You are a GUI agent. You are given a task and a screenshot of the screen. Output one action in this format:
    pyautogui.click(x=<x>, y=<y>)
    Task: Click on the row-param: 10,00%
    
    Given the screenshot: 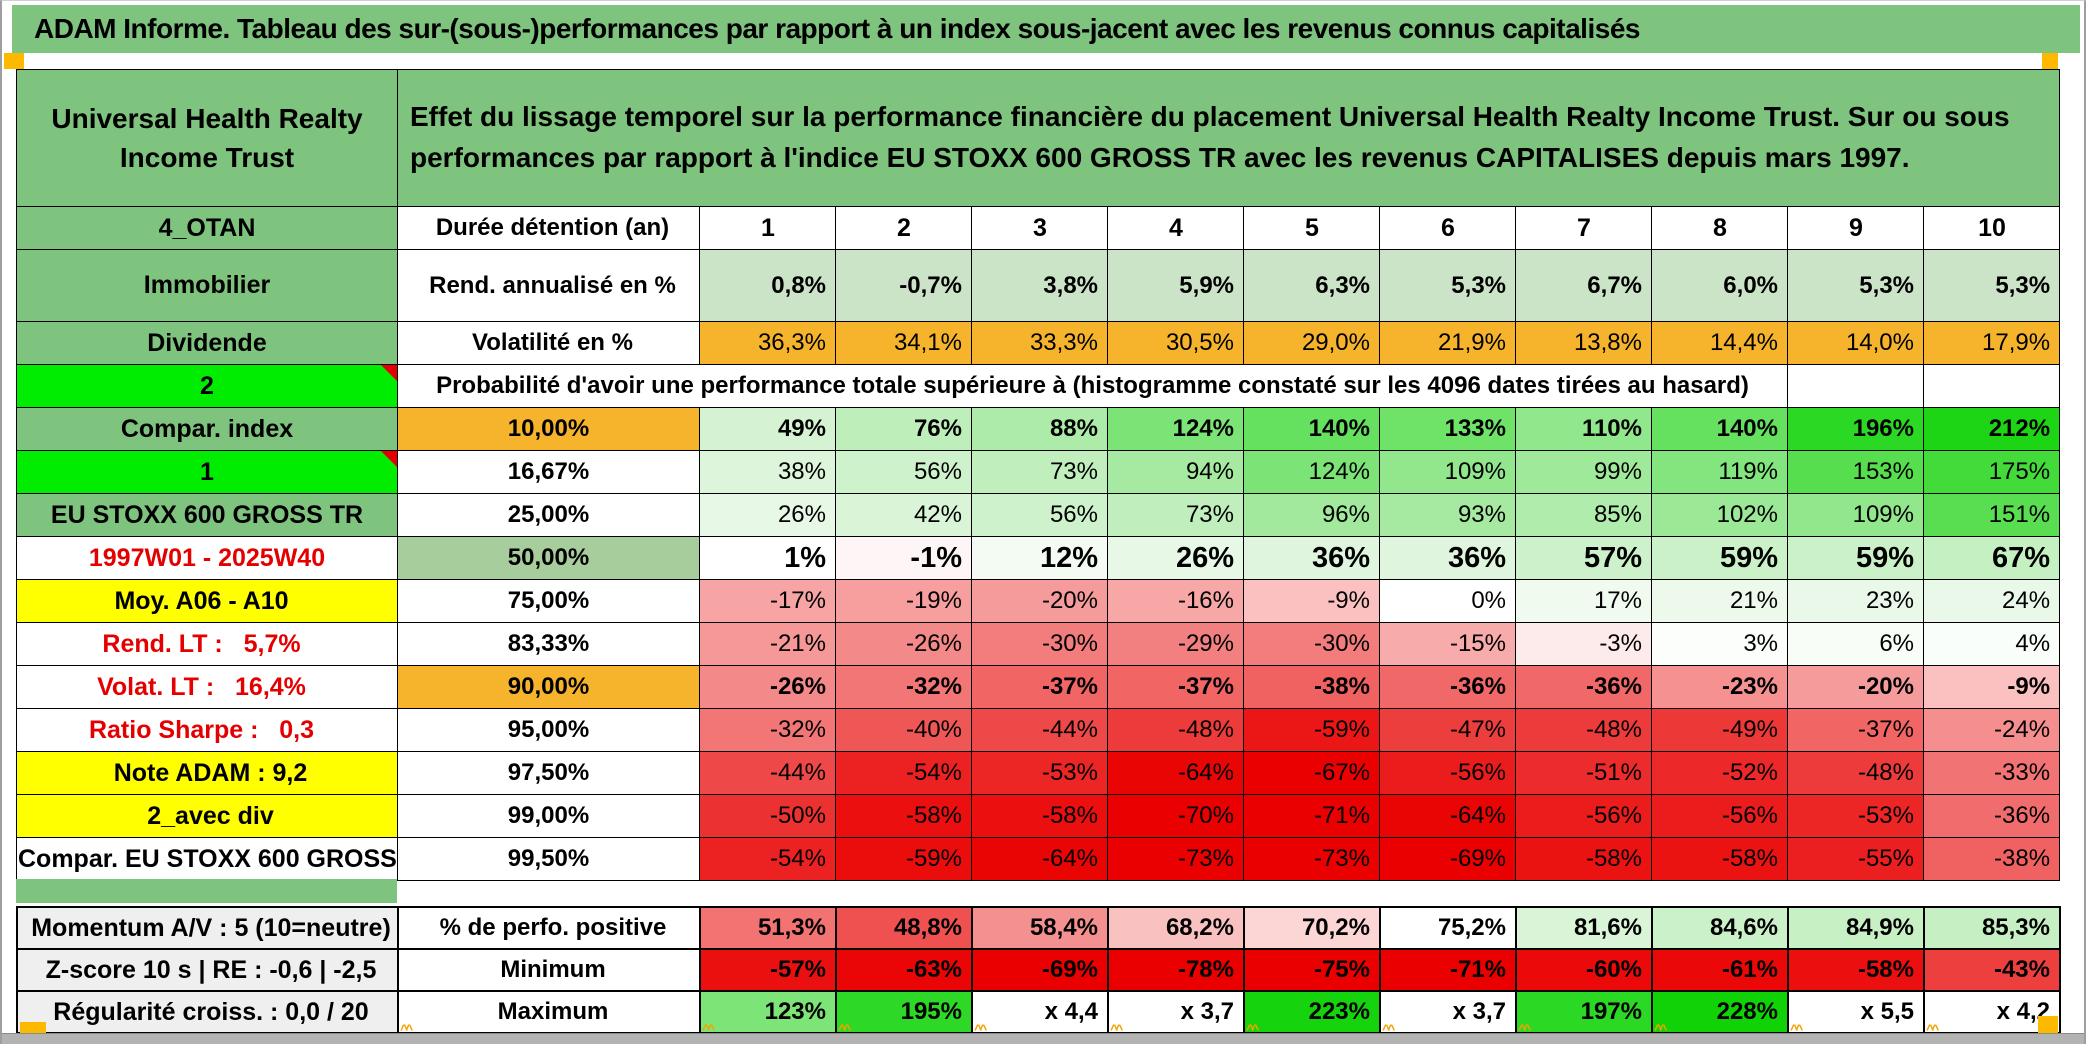 What is the action you would take?
    pyautogui.click(x=548, y=429)
    